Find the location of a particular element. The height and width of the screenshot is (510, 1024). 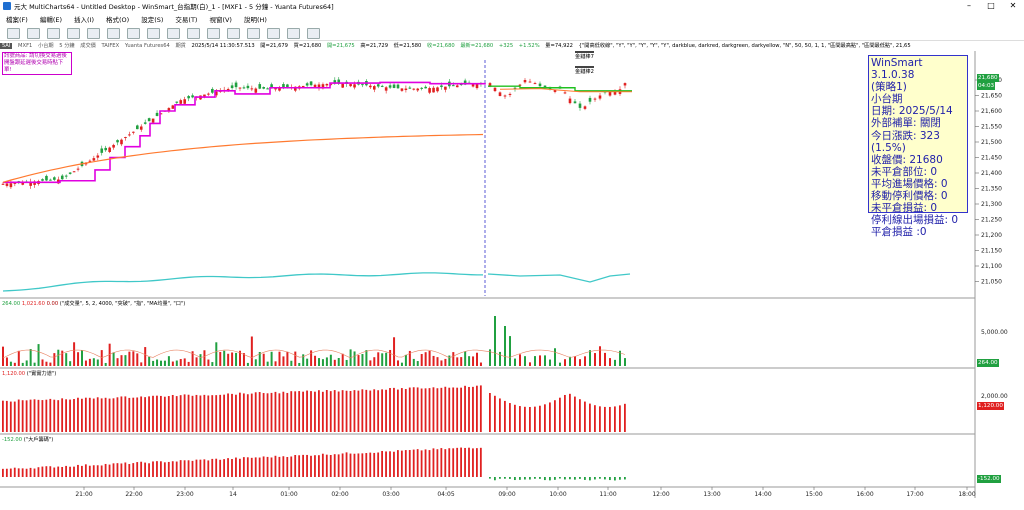

zoom-out-button is located at coordinates (173, 33).